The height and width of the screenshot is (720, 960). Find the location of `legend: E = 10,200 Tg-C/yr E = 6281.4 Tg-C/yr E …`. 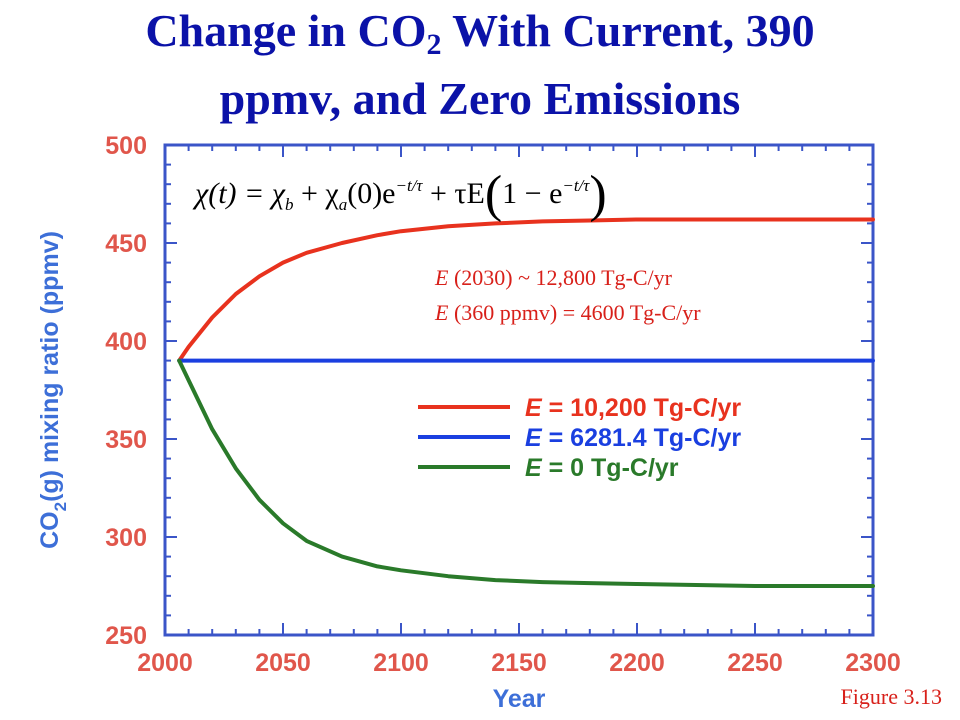

legend: E = 10,200 Tg-C/yr E = 6281.4 Tg-C/yr E … is located at coordinates (579, 438).